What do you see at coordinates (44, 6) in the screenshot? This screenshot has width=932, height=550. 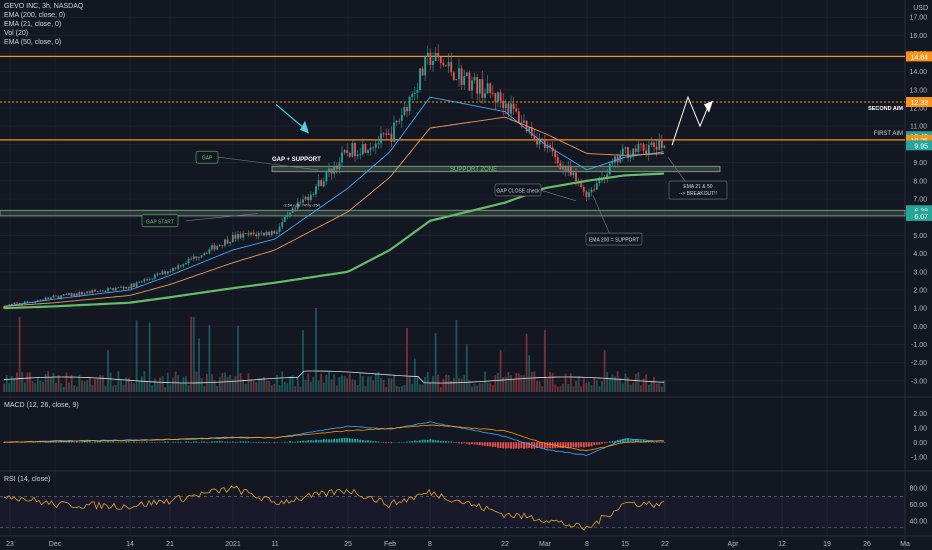 I see `symbol-legend: GEVO INC, 3h, NASDAQ` at bounding box center [44, 6].